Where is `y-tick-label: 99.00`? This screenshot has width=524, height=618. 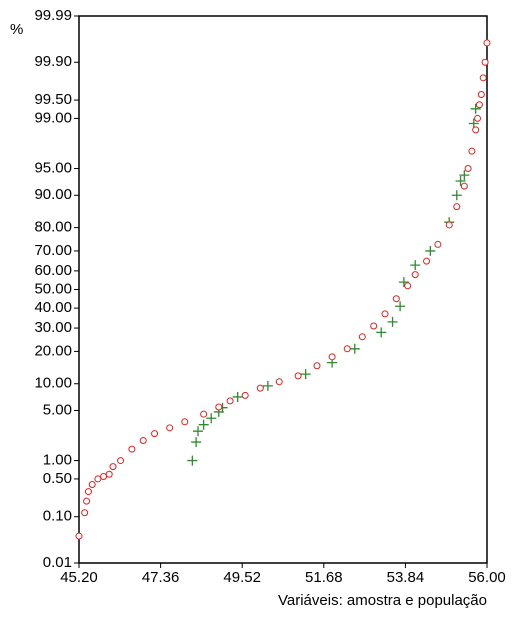 y-tick-label: 99.00 is located at coordinates (53, 117).